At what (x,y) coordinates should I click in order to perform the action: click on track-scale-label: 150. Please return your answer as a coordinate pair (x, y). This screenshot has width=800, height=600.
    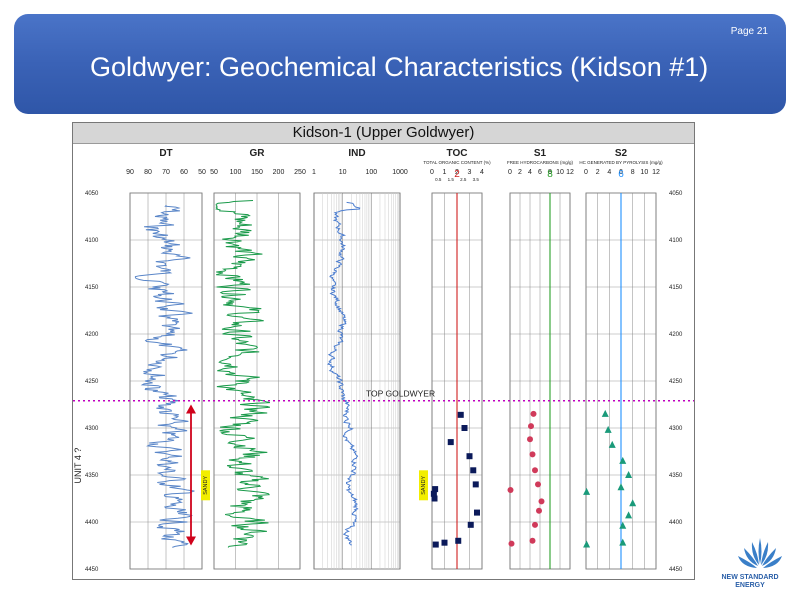
    Looking at the image, I should click on (257, 172).